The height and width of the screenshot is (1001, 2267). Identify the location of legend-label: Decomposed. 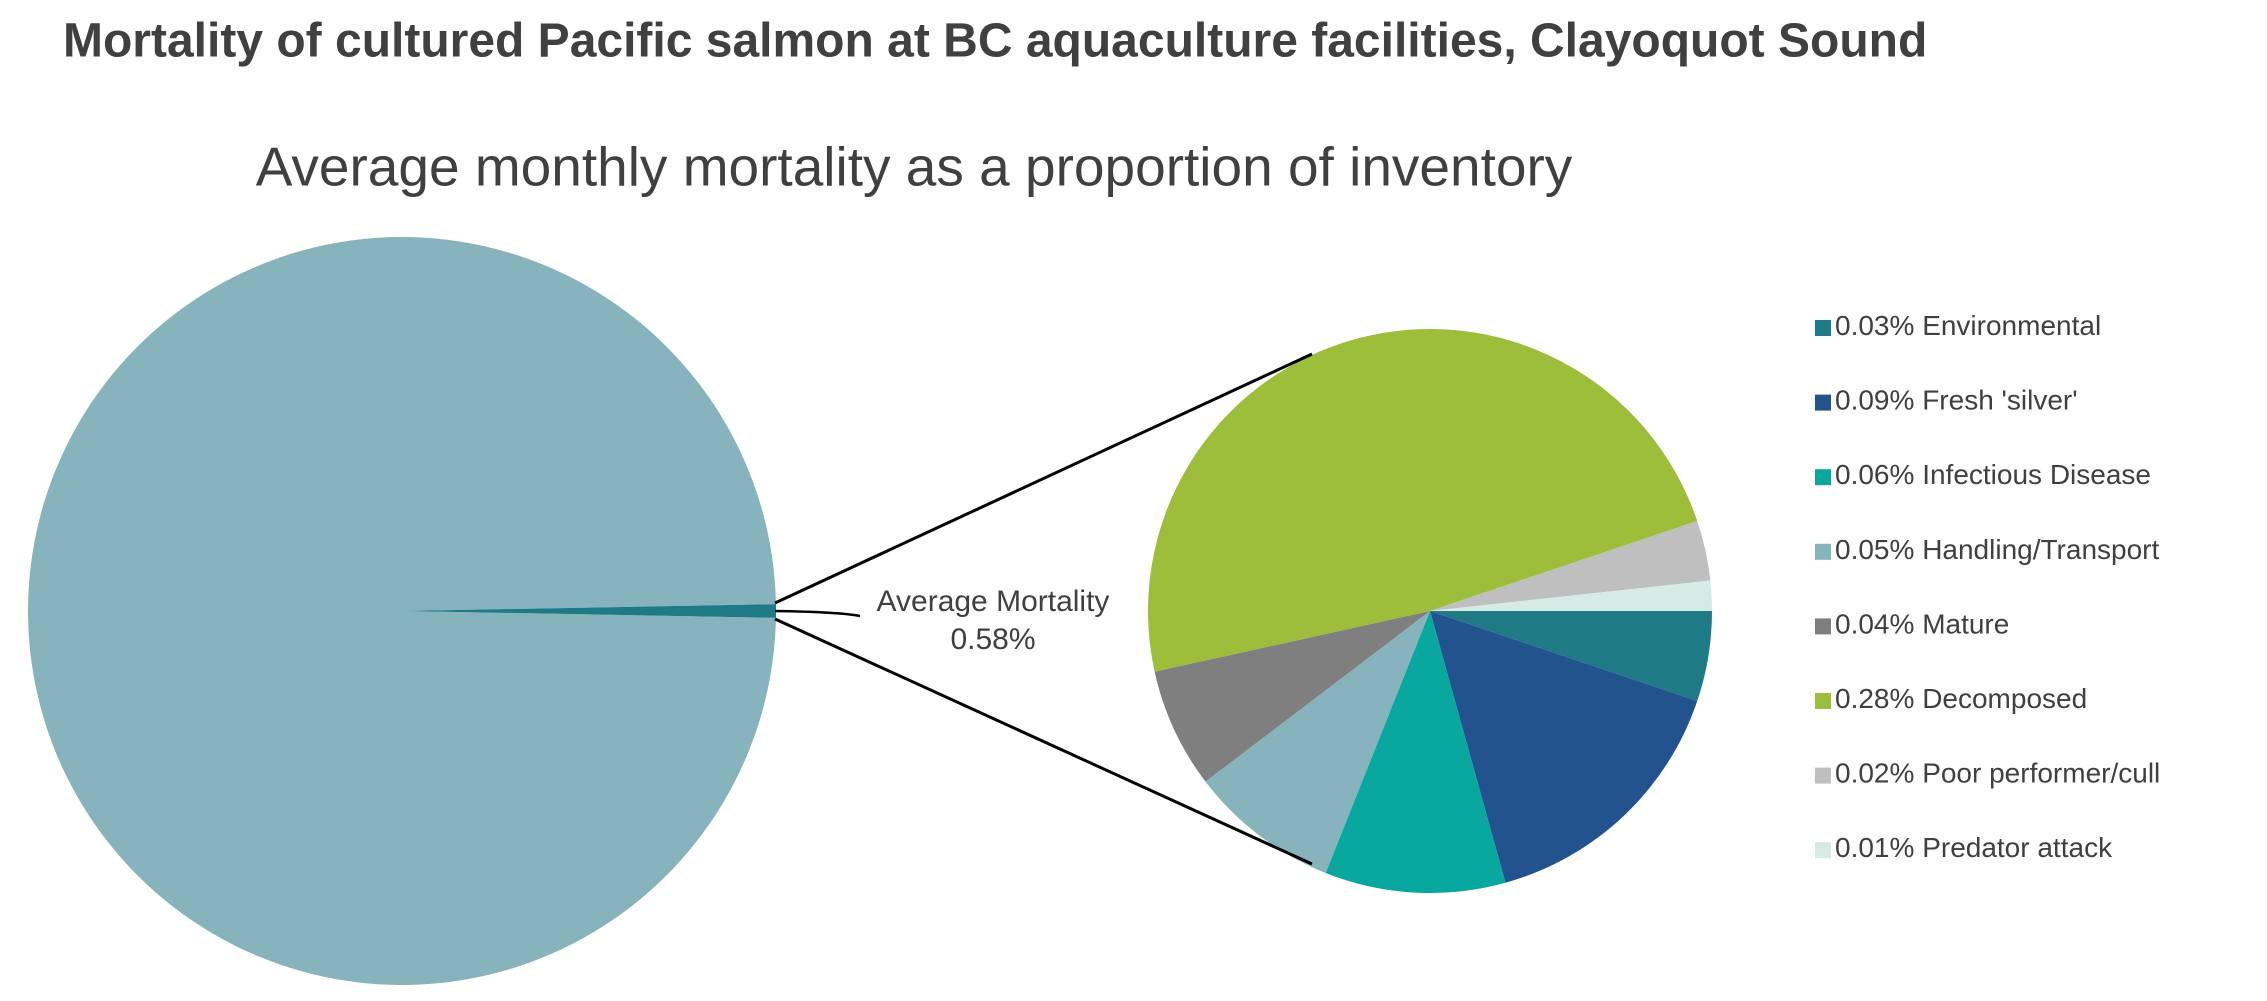
(2004, 698).